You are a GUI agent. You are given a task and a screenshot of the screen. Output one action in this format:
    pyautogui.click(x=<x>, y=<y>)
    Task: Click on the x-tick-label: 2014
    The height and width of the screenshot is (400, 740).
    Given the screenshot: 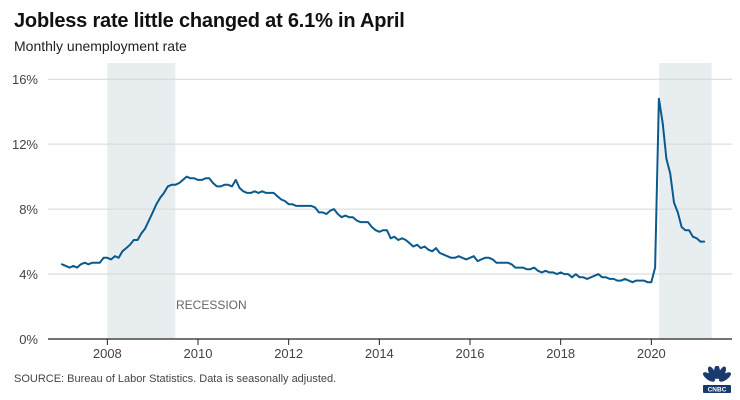 What is the action you would take?
    pyautogui.click(x=379, y=353)
    